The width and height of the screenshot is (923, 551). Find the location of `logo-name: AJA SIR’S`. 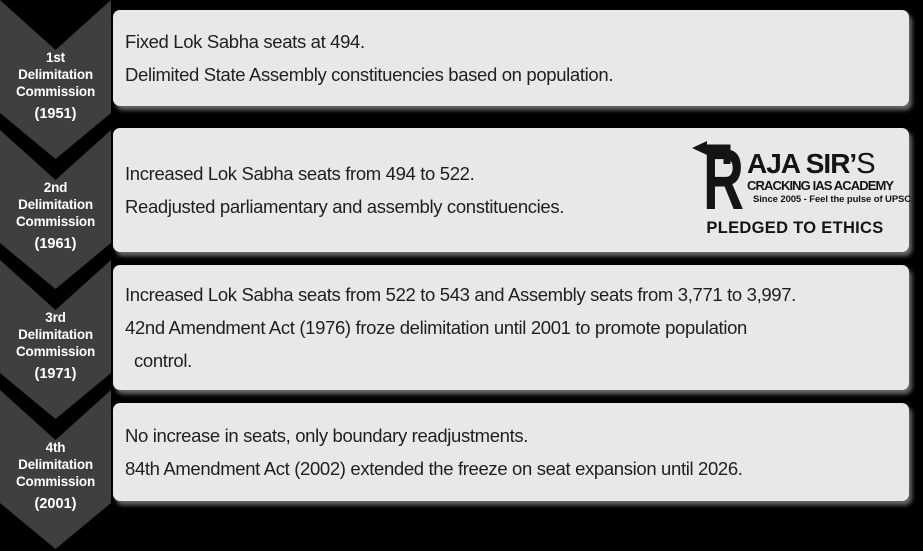

logo-name: AJA SIR’S is located at coordinates (829, 164).